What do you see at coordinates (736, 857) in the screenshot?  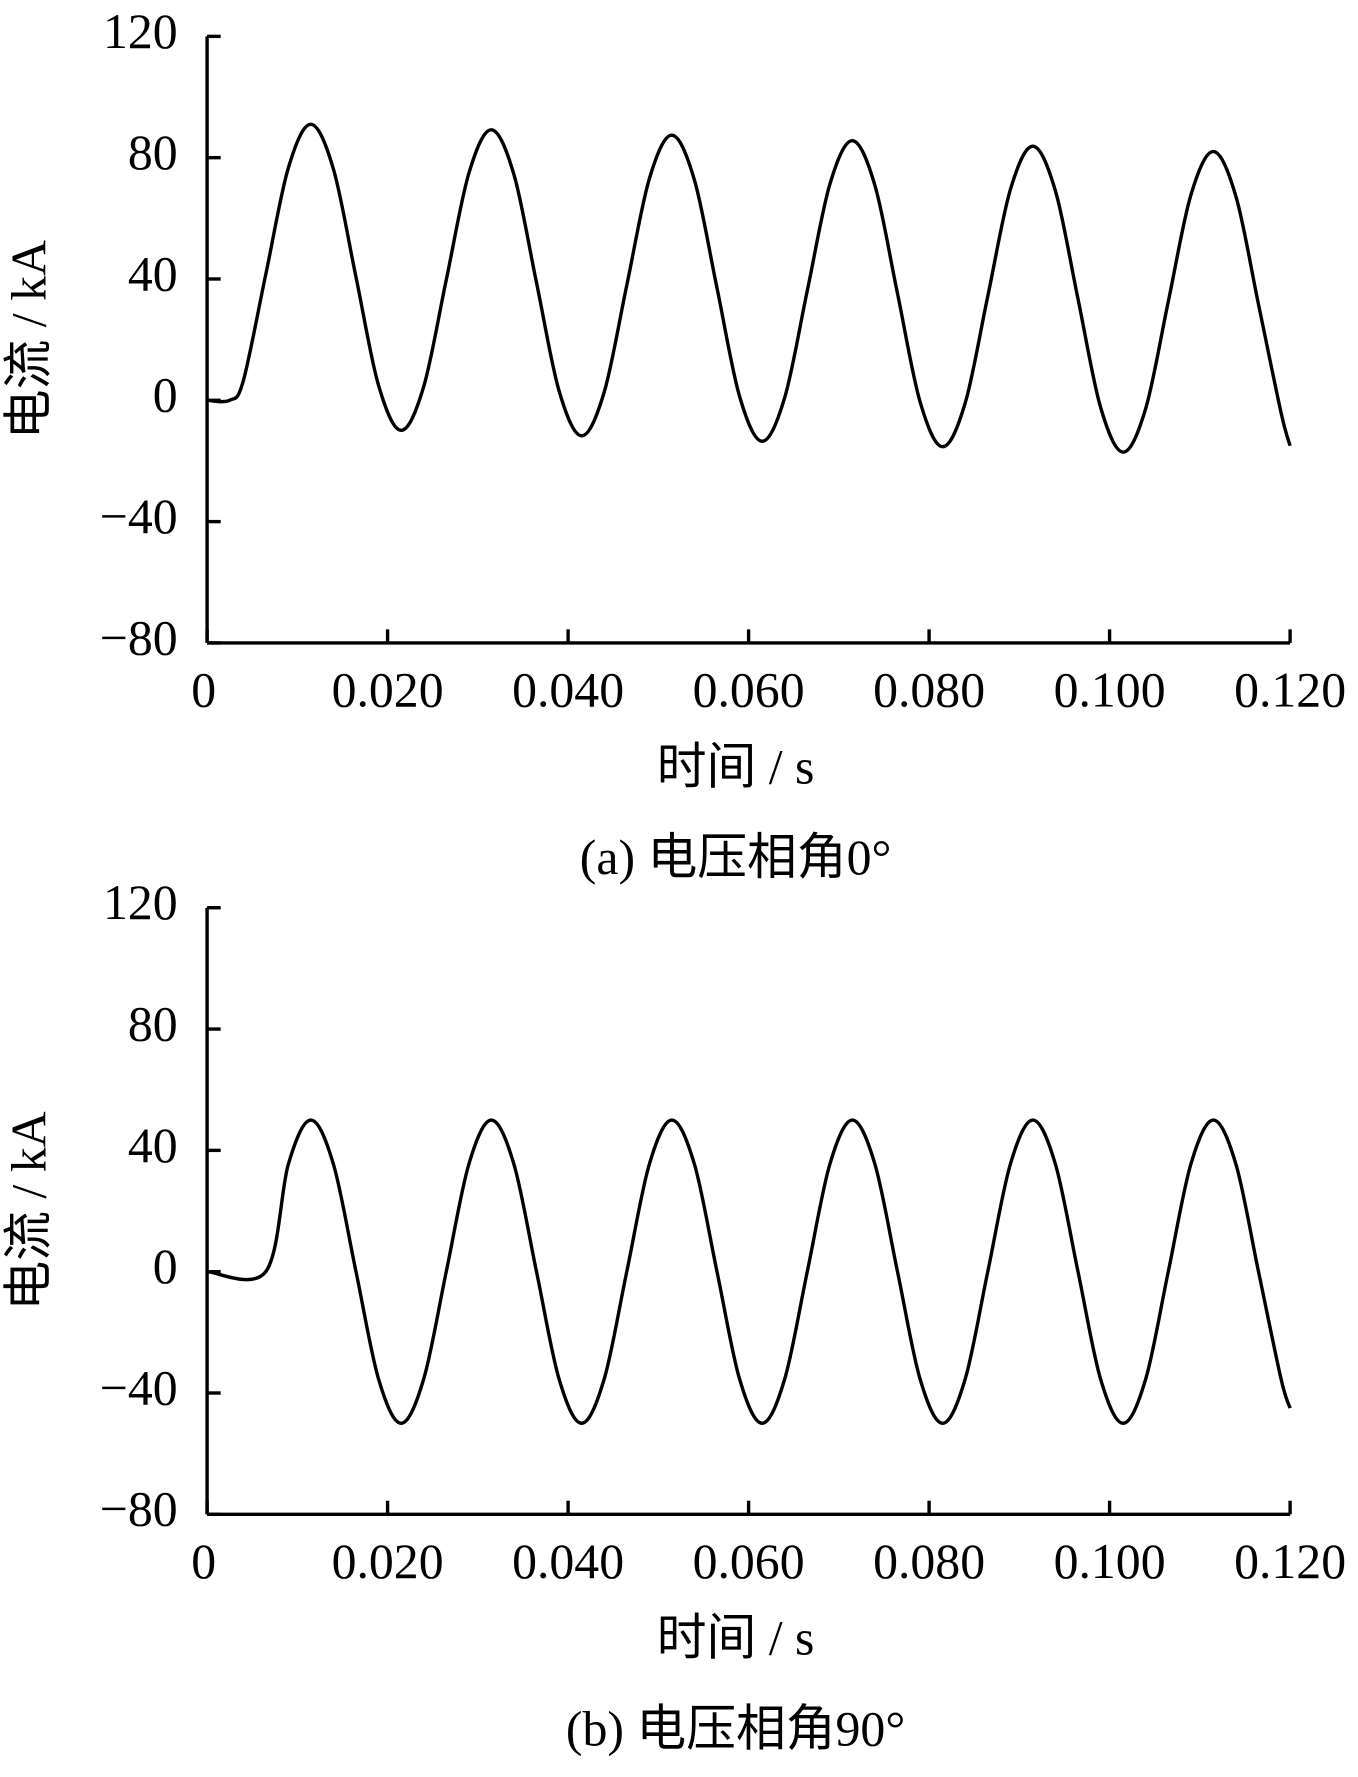 I see `caption: (a) 电压相角0°` at bounding box center [736, 857].